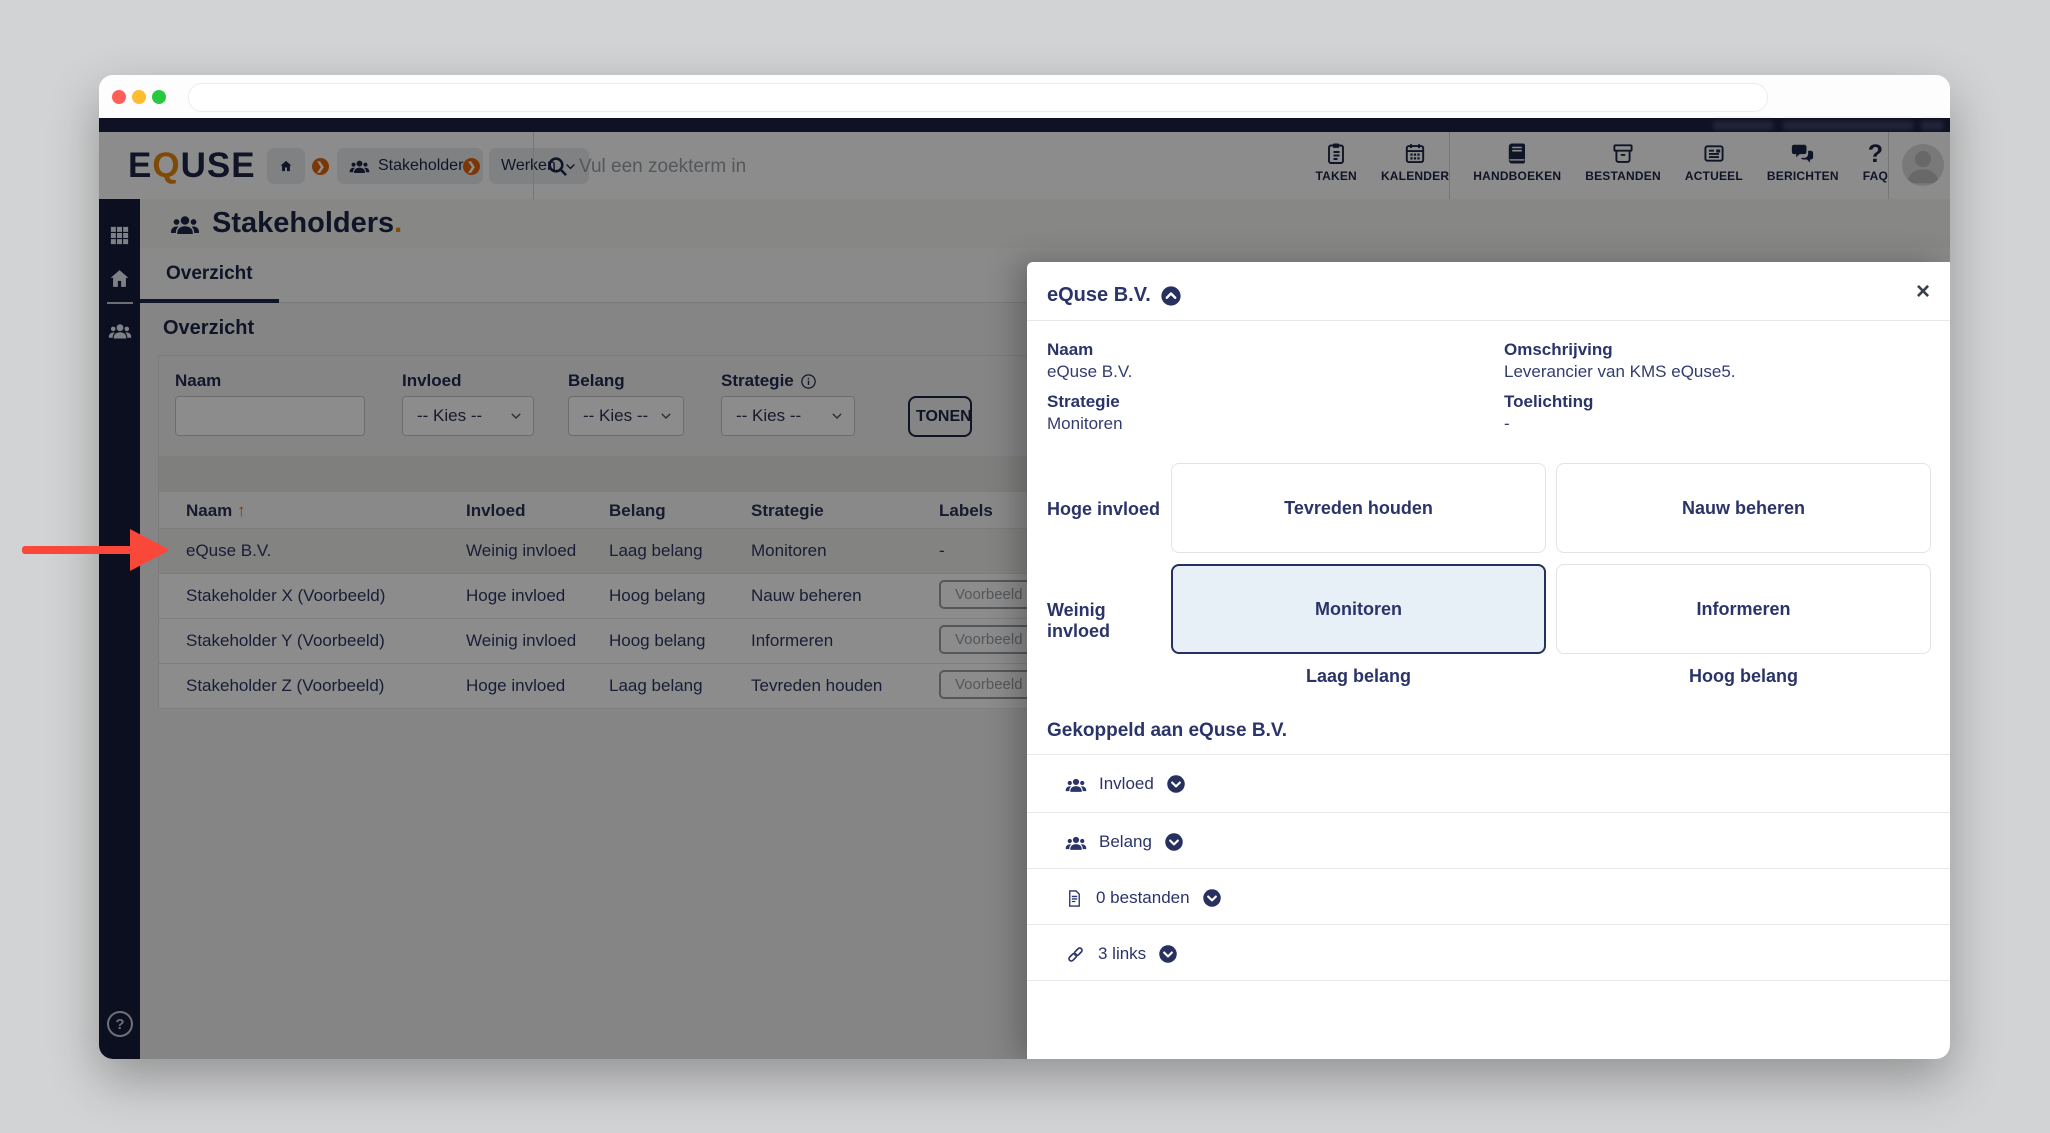  What do you see at coordinates (216, 510) in the screenshot?
I see `column-header-naam: Naam ↑` at bounding box center [216, 510].